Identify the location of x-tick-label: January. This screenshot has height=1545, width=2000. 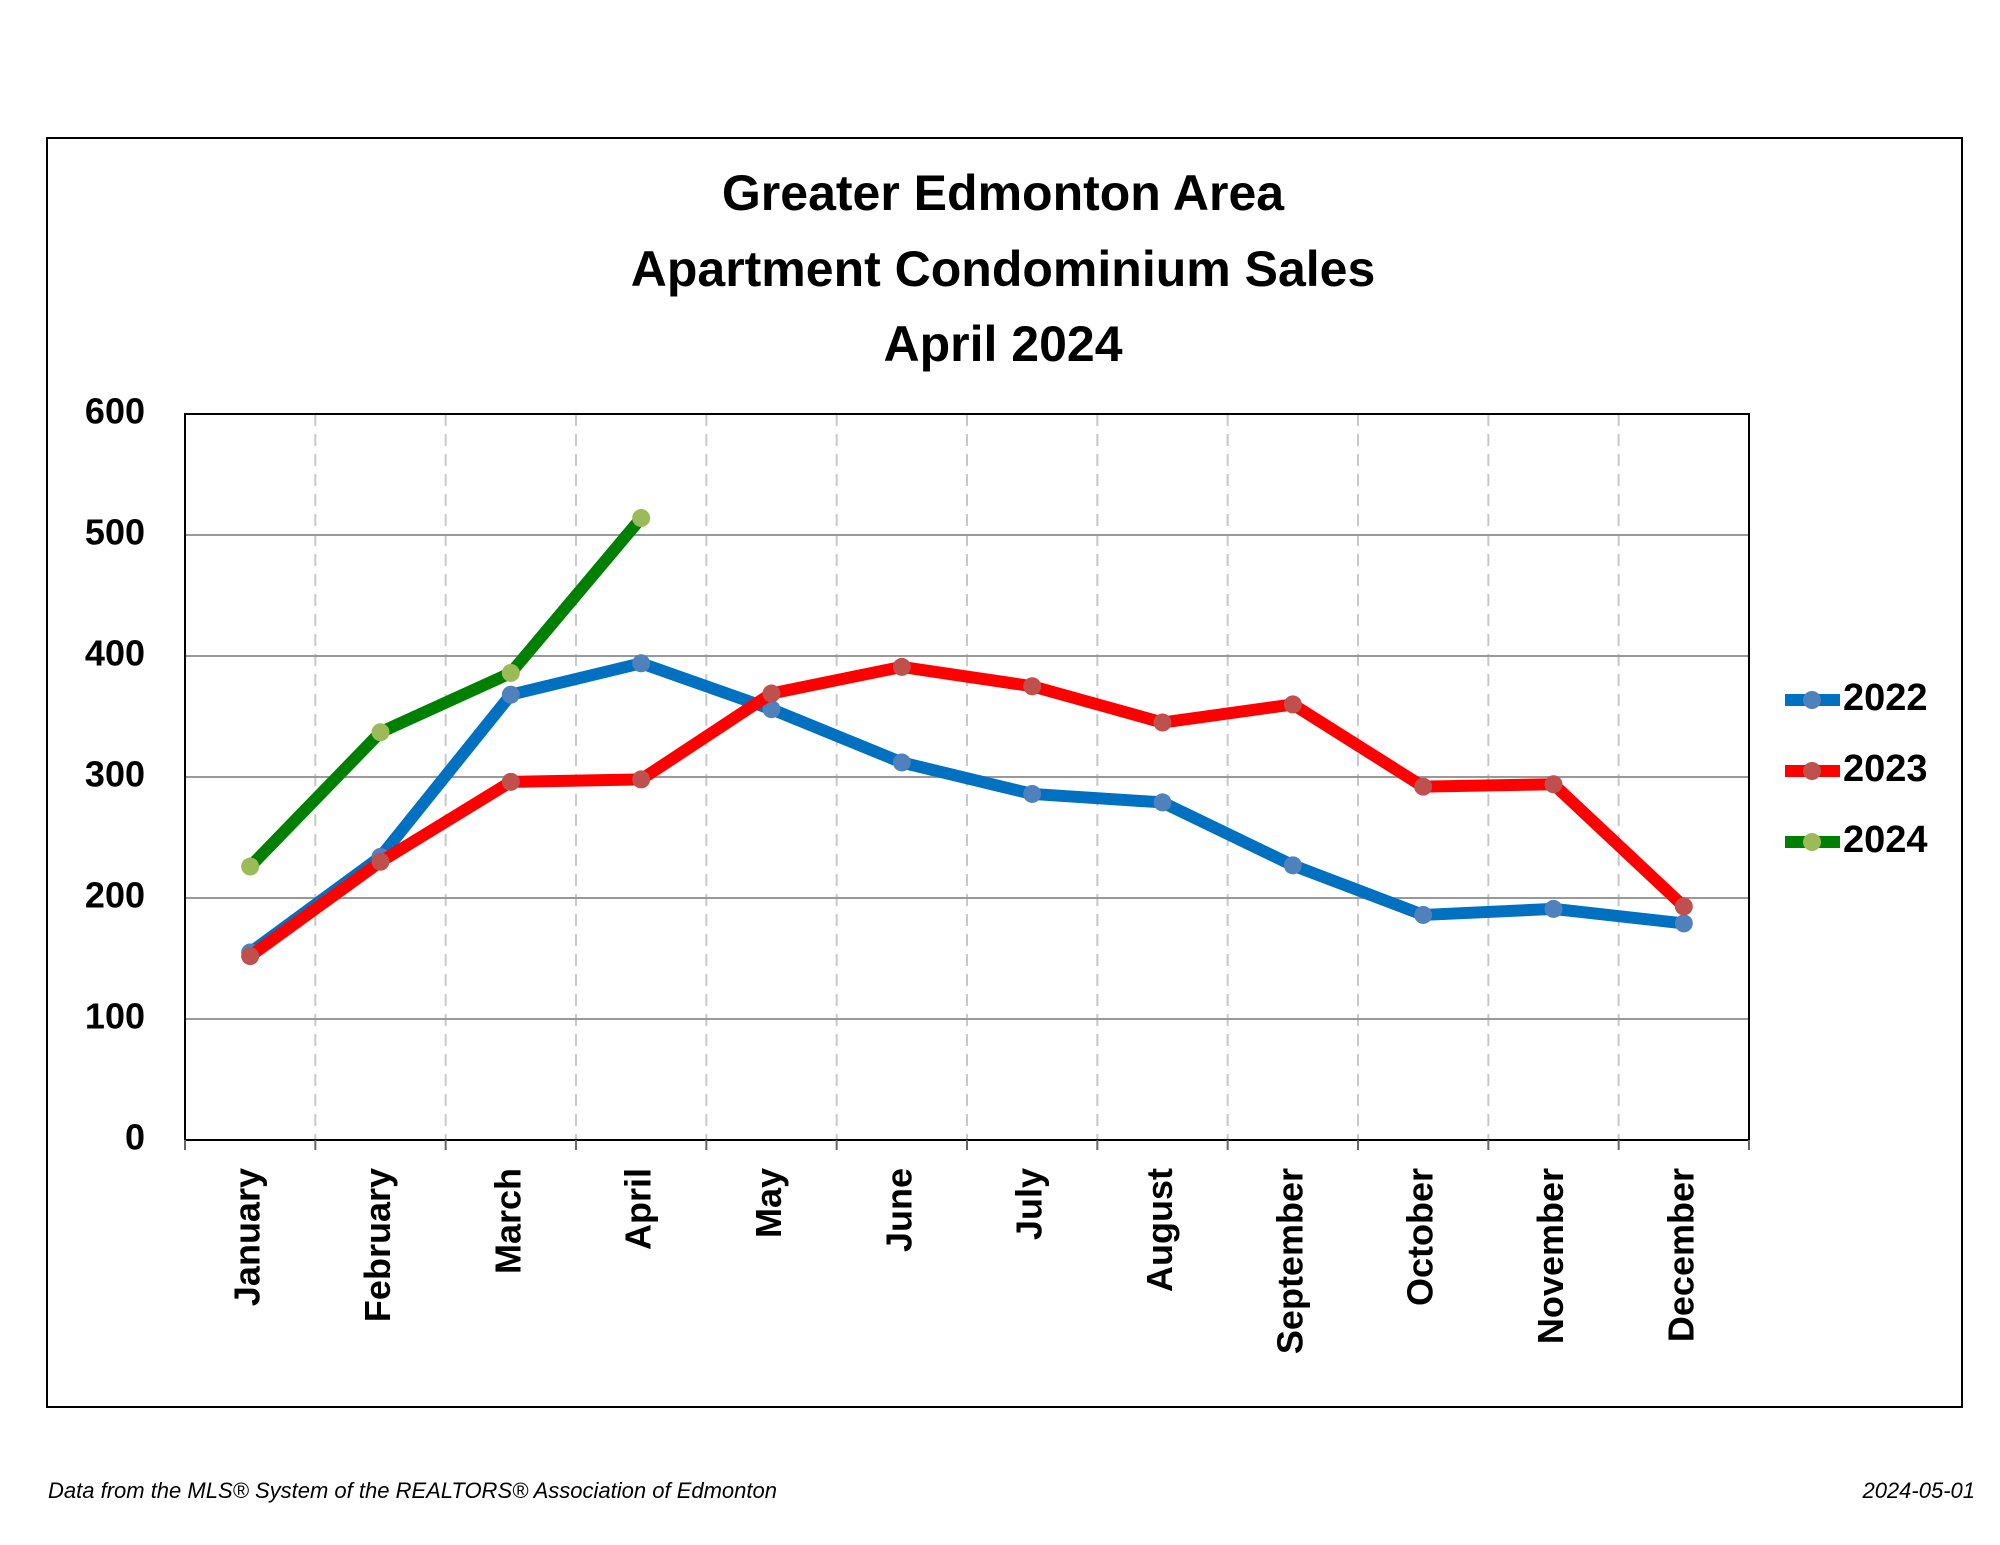
(247, 1237).